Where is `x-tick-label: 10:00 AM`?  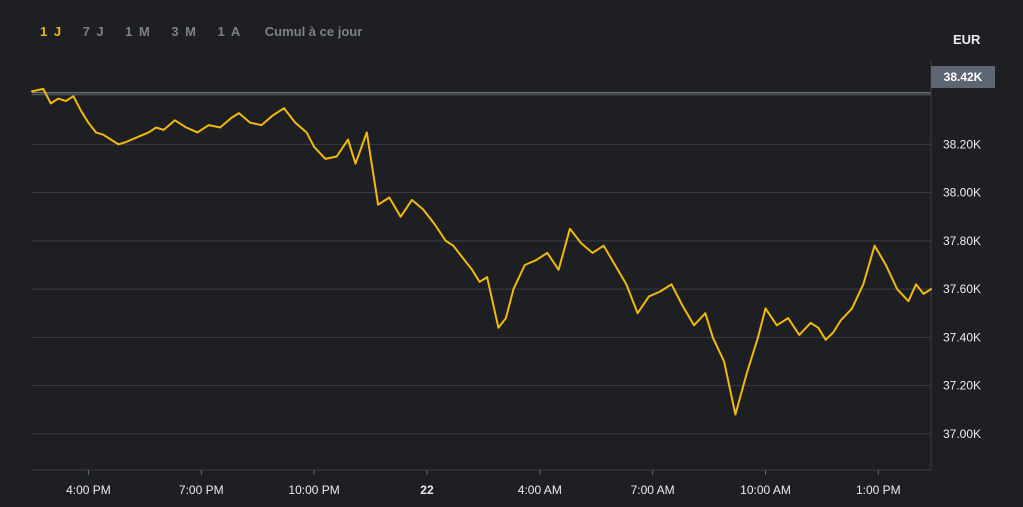
x-tick-label: 10:00 AM is located at coordinates (765, 490).